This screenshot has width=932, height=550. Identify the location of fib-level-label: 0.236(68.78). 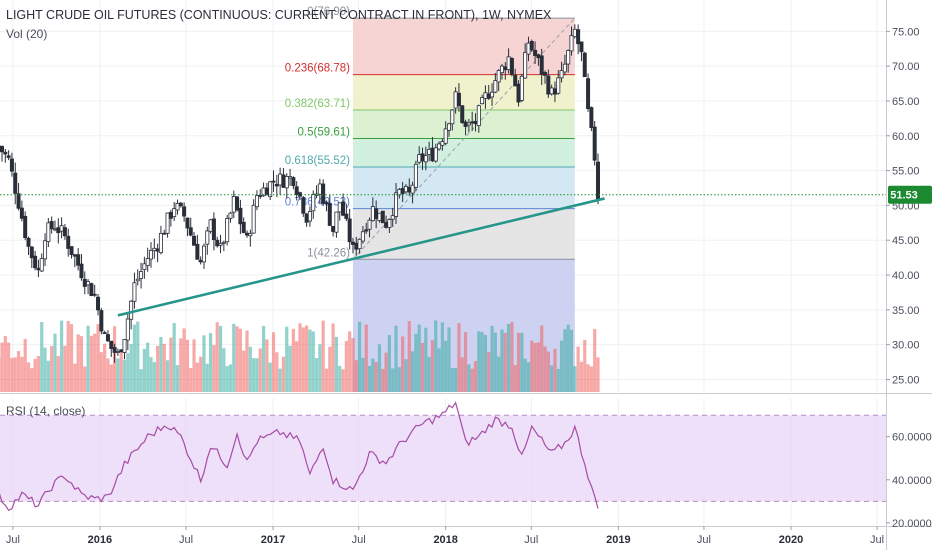
(317, 69).